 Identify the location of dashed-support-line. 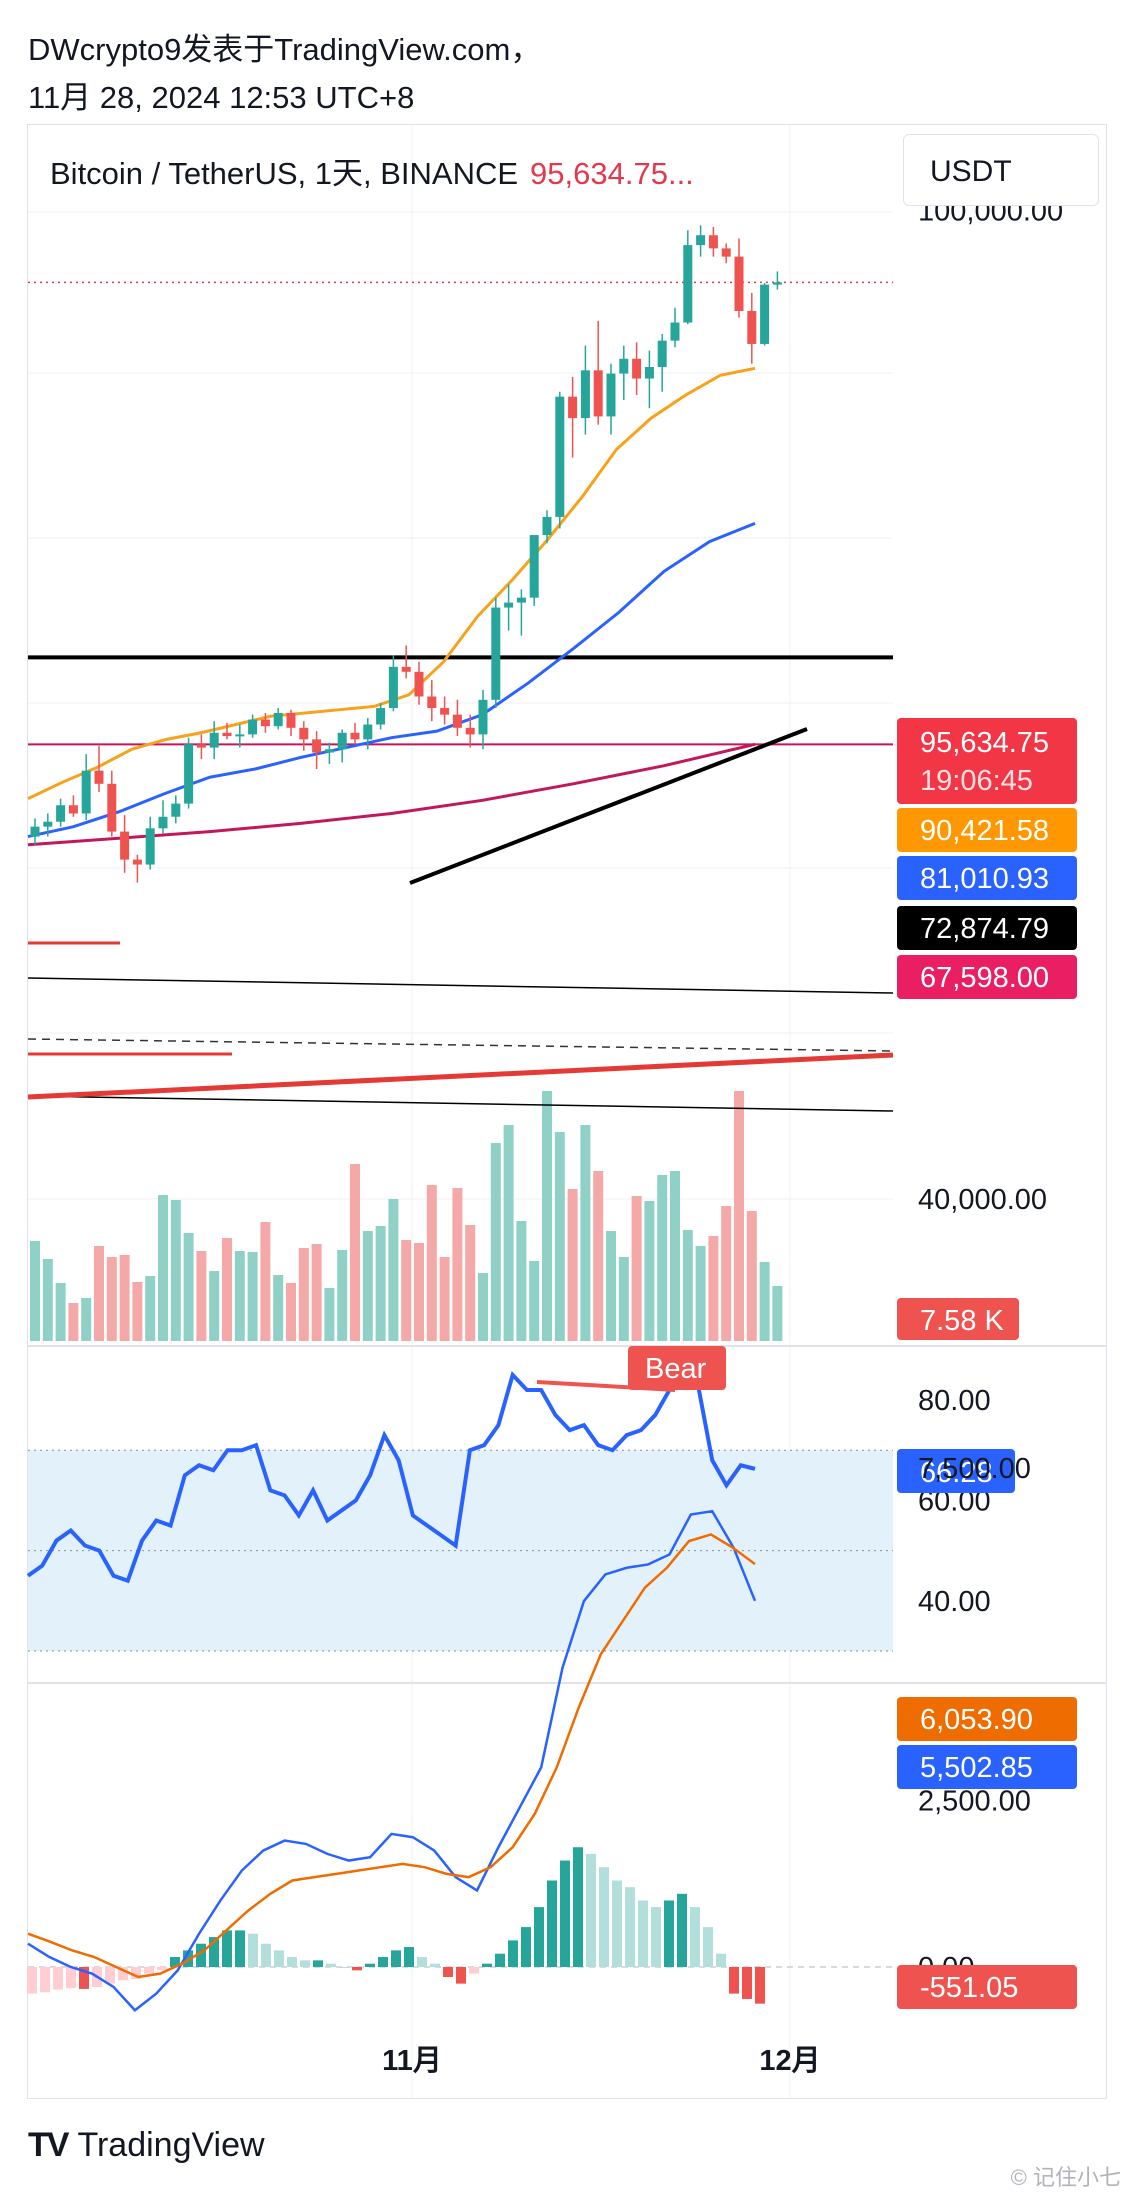
(460, 1045).